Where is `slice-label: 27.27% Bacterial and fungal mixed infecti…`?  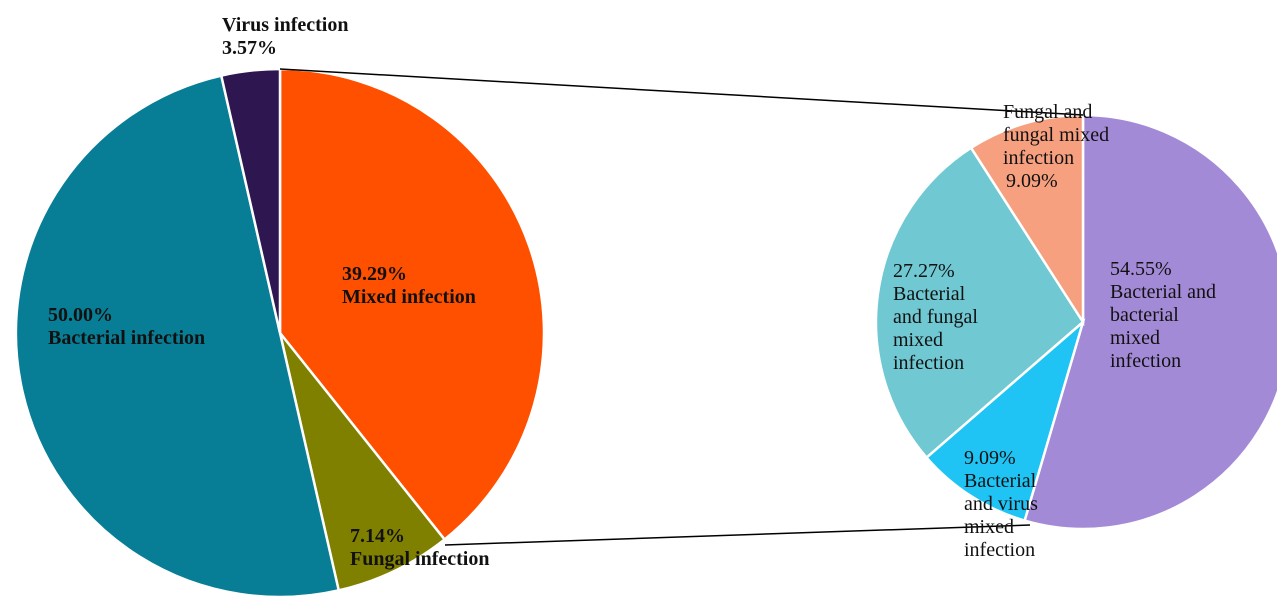 slice-label: 27.27% Bacterial and fungal mixed infecti… is located at coordinates (935, 317).